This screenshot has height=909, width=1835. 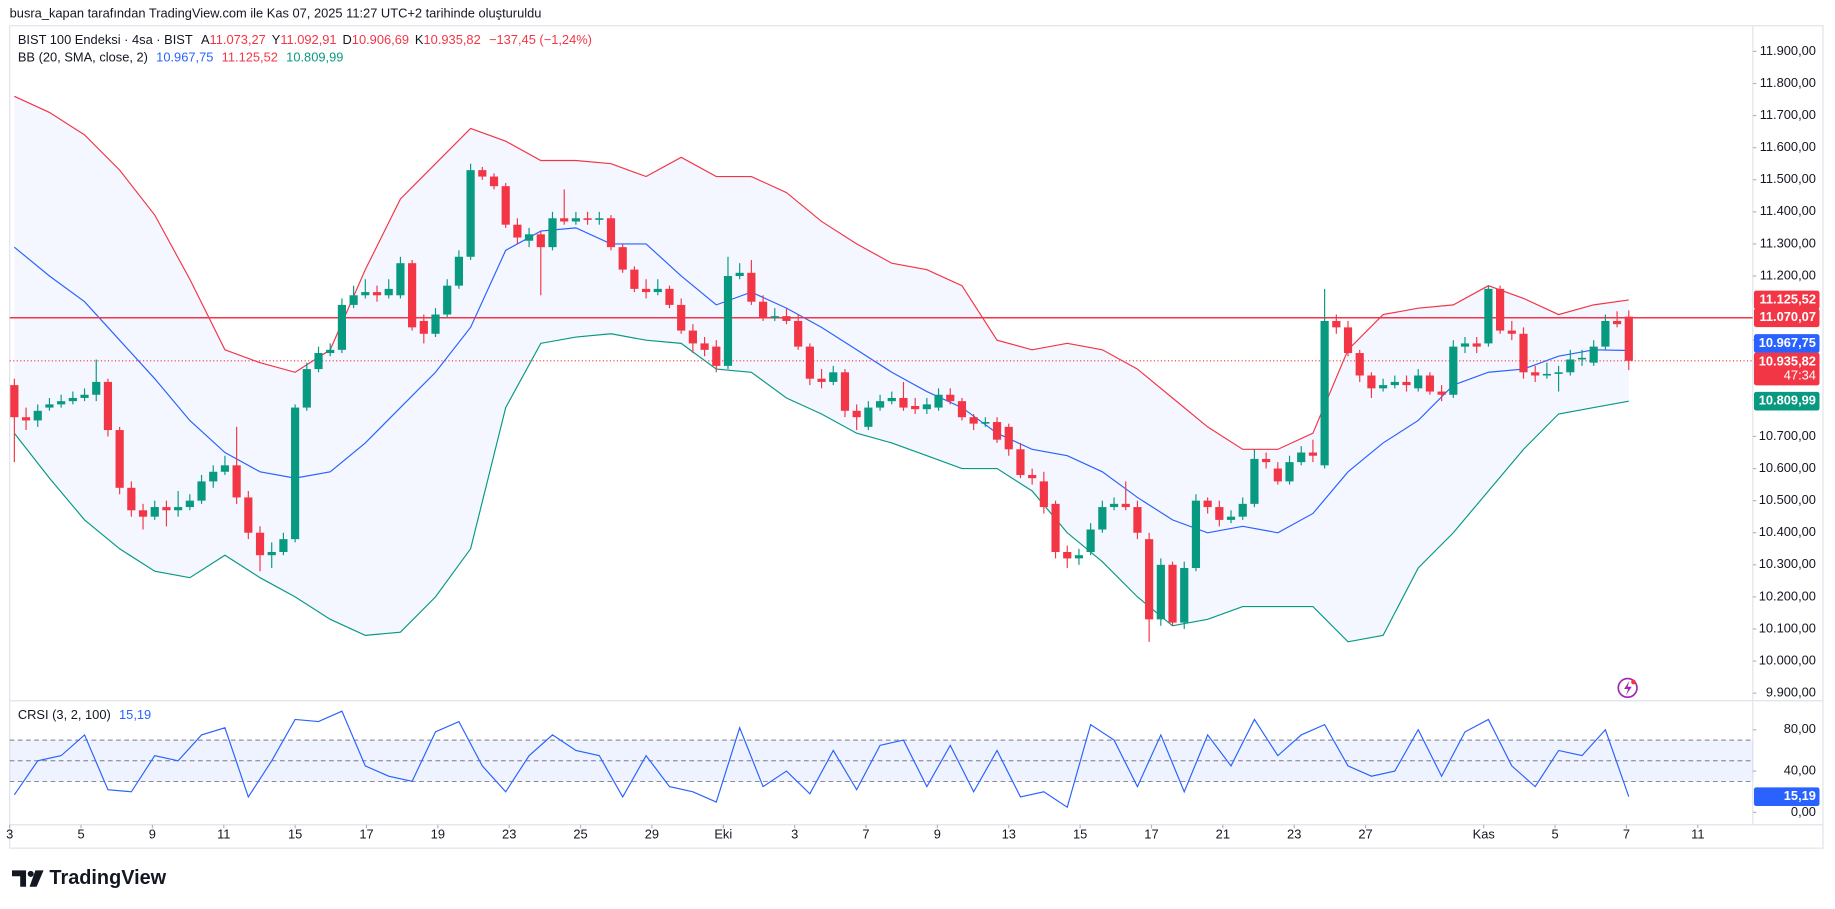 I want to click on x-tick-label: 19, so click(x=438, y=834).